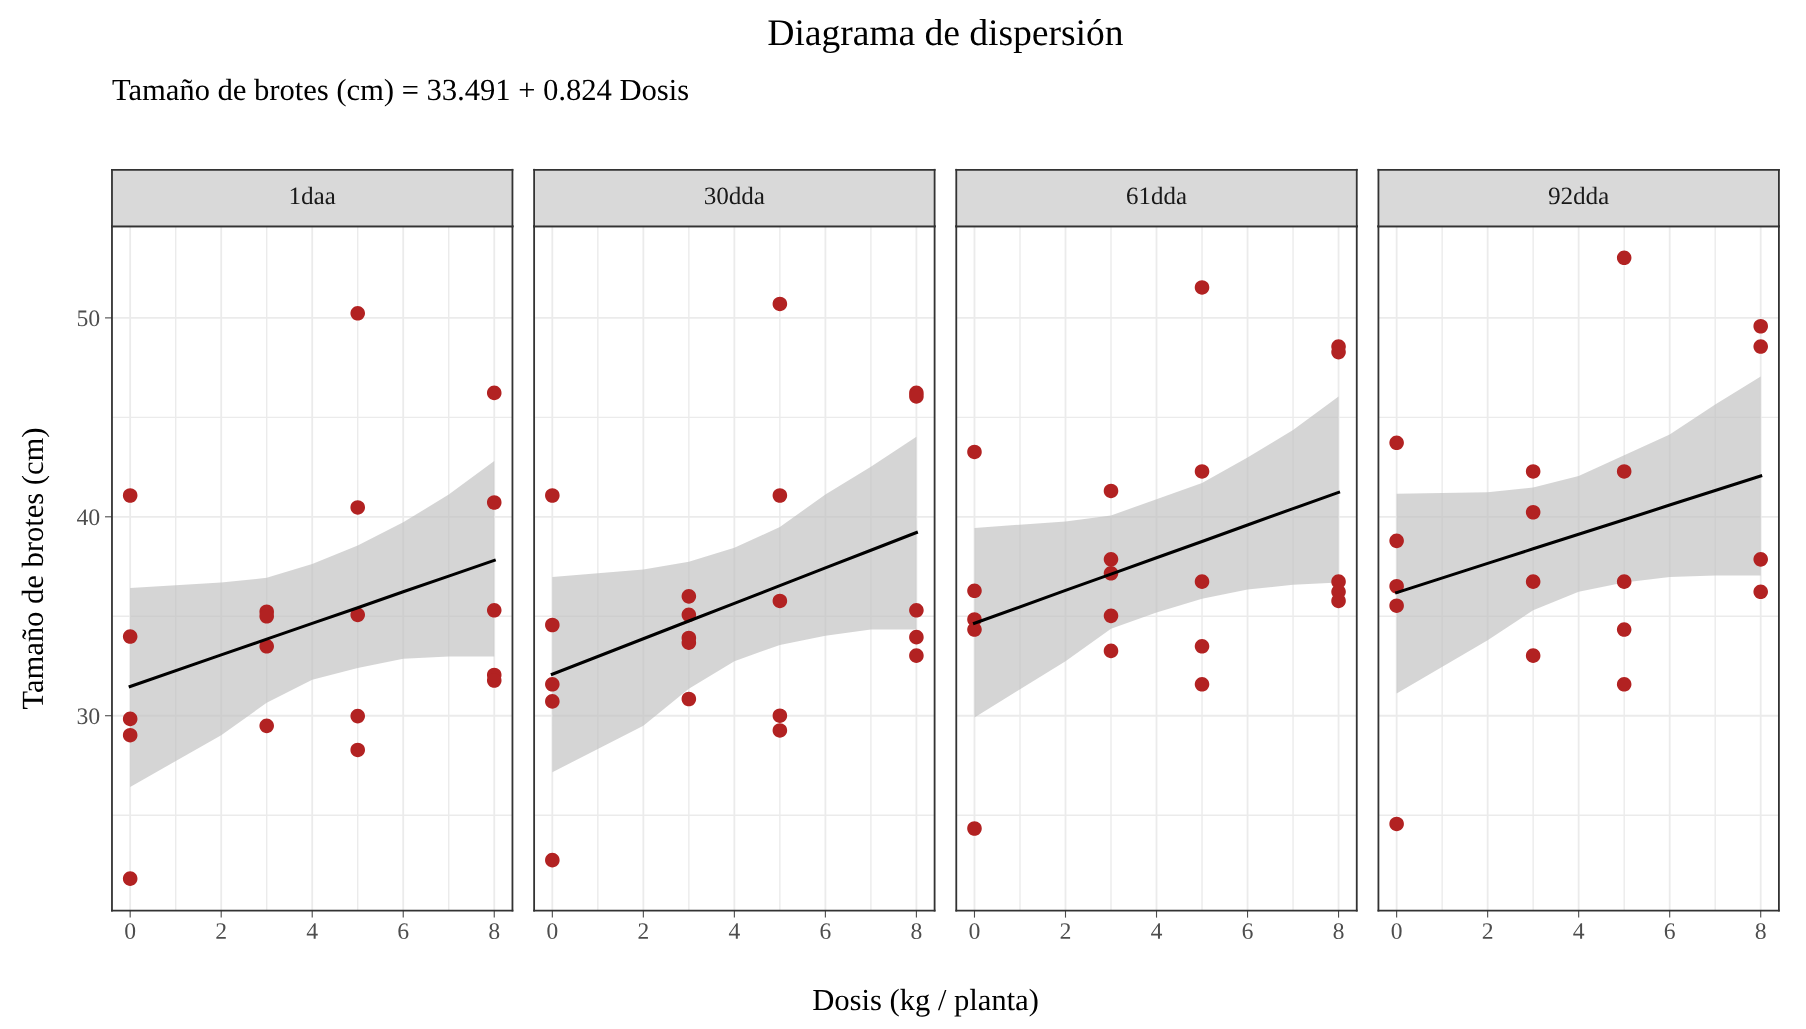  I want to click on text: Tamaño de brotes (cm) = 33.491 + 0.824 Dosis, so click(400, 92).